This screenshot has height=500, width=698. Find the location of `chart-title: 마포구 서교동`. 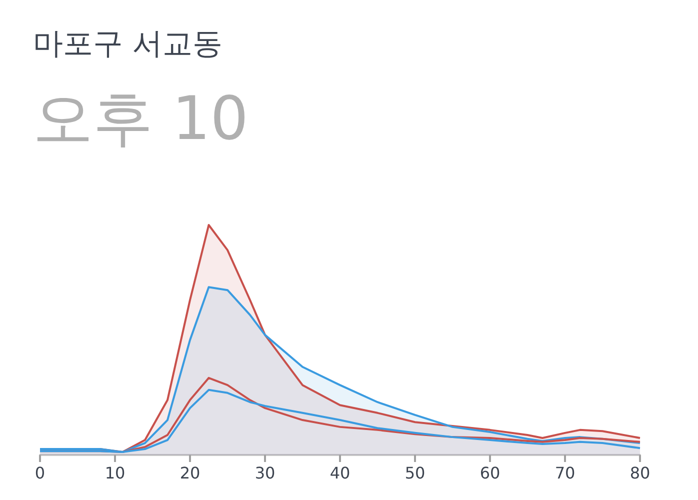

chart-title: 마포구 서교동 is located at coordinates (128, 44).